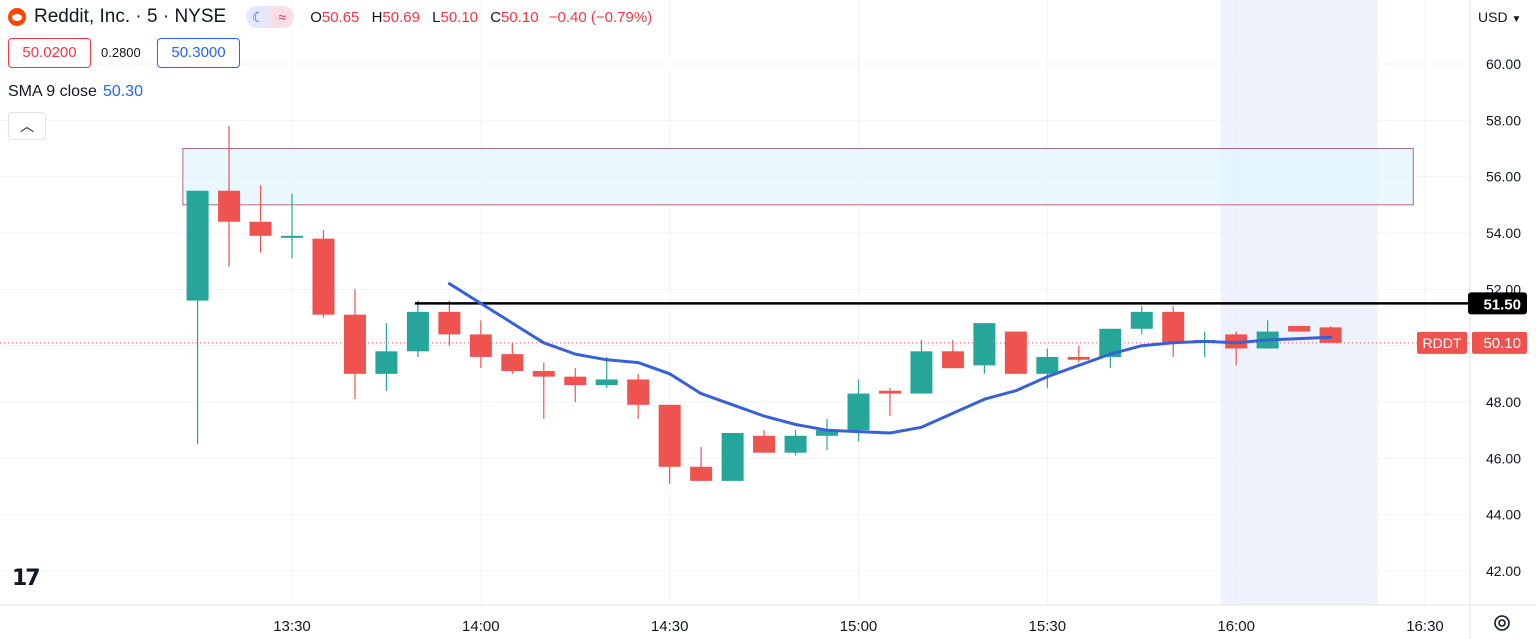 Image resolution: width=1536 pixels, height=639 pixels. I want to click on chevron-up-icon: ︿, so click(27, 126).